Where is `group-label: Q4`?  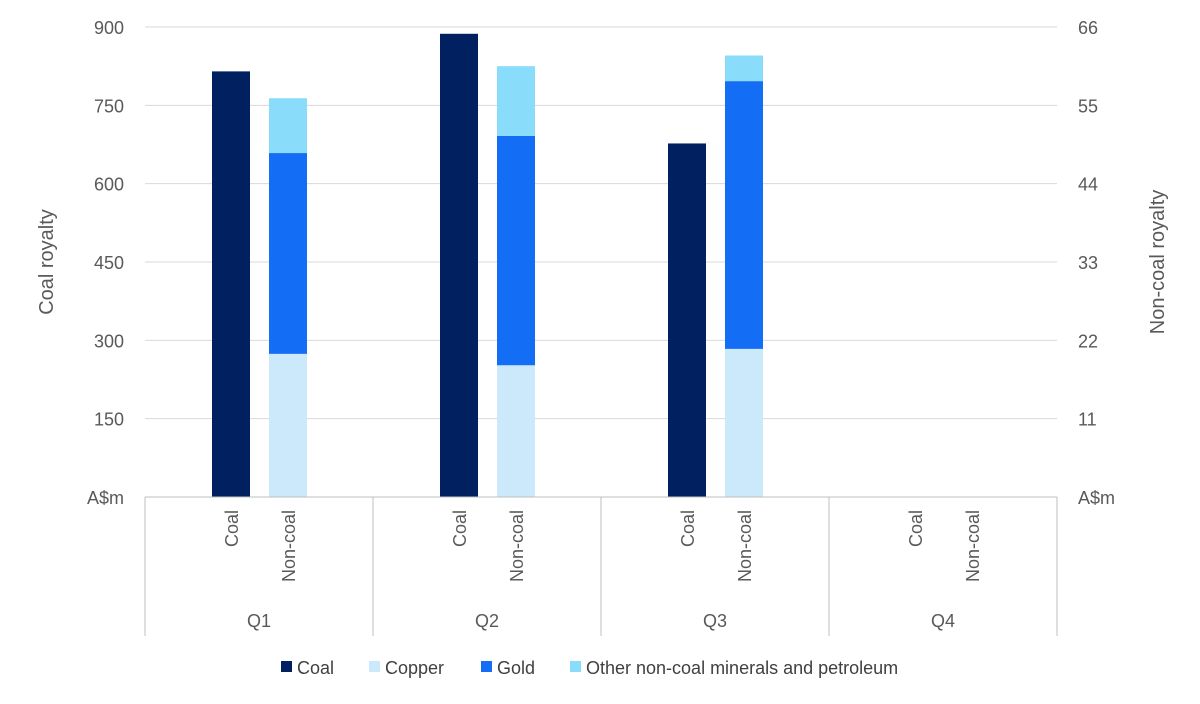 group-label: Q4 is located at coordinates (943, 621).